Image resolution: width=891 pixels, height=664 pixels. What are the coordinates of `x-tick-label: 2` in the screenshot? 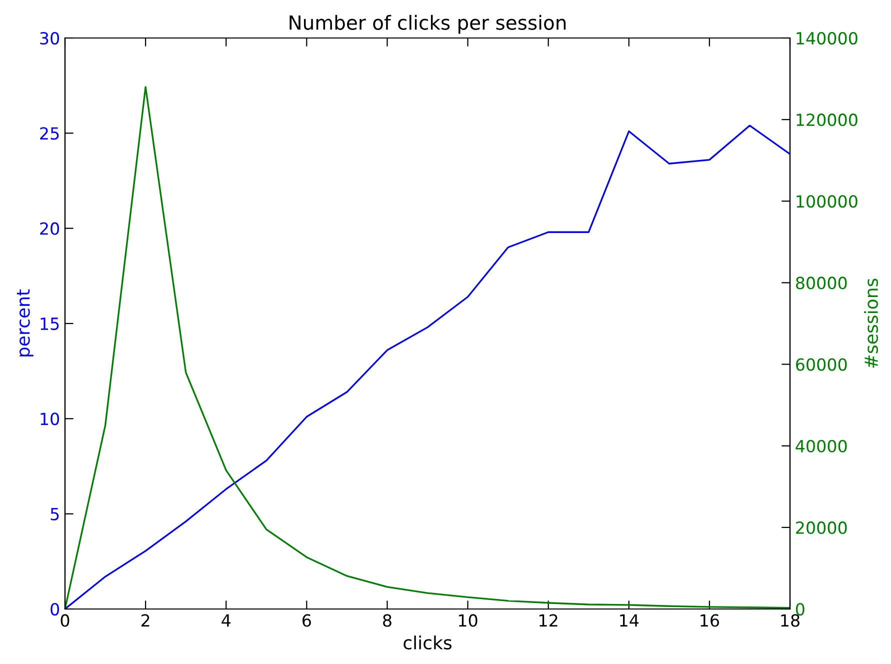 It's located at (145, 620).